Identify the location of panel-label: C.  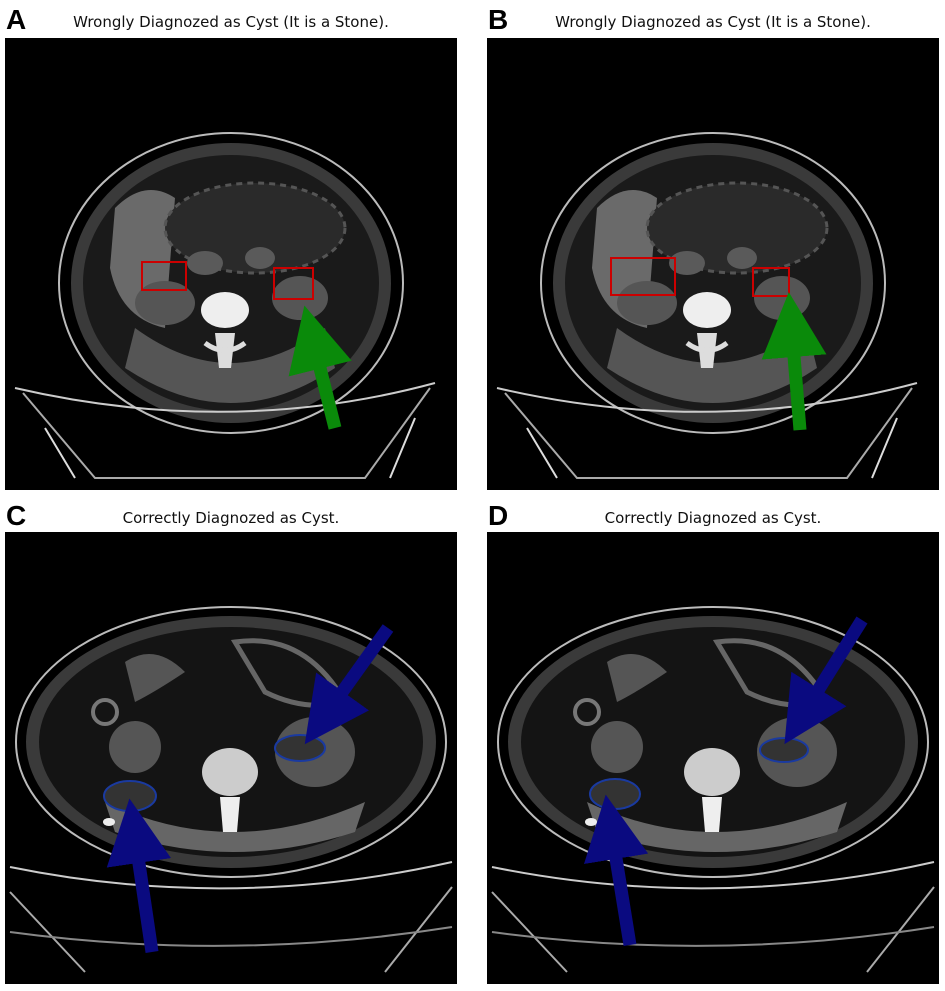
(16, 515).